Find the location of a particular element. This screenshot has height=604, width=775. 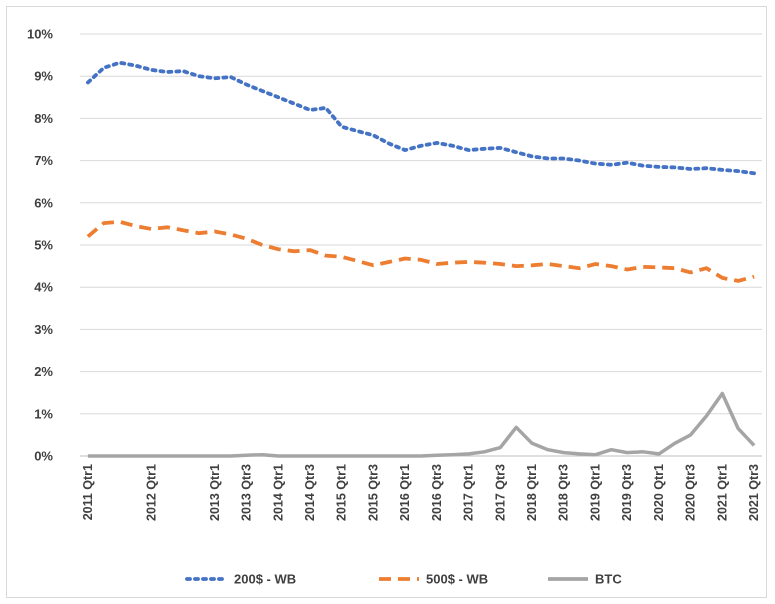

y-tick-label: 6% is located at coordinates (43, 202).